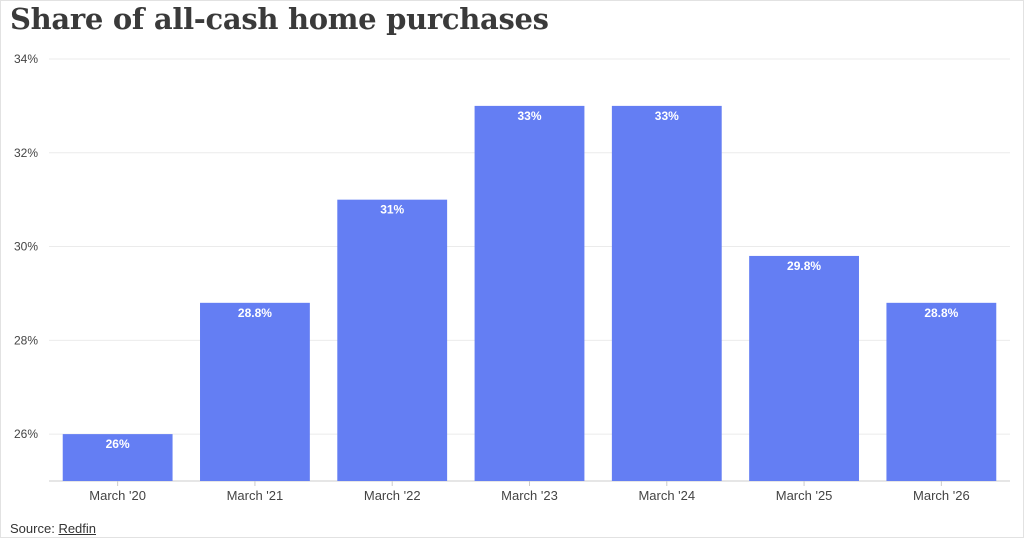 This screenshot has width=1024, height=538. Describe the element at coordinates (26, 340) in the screenshot. I see `y-tick-label: 28%` at that location.